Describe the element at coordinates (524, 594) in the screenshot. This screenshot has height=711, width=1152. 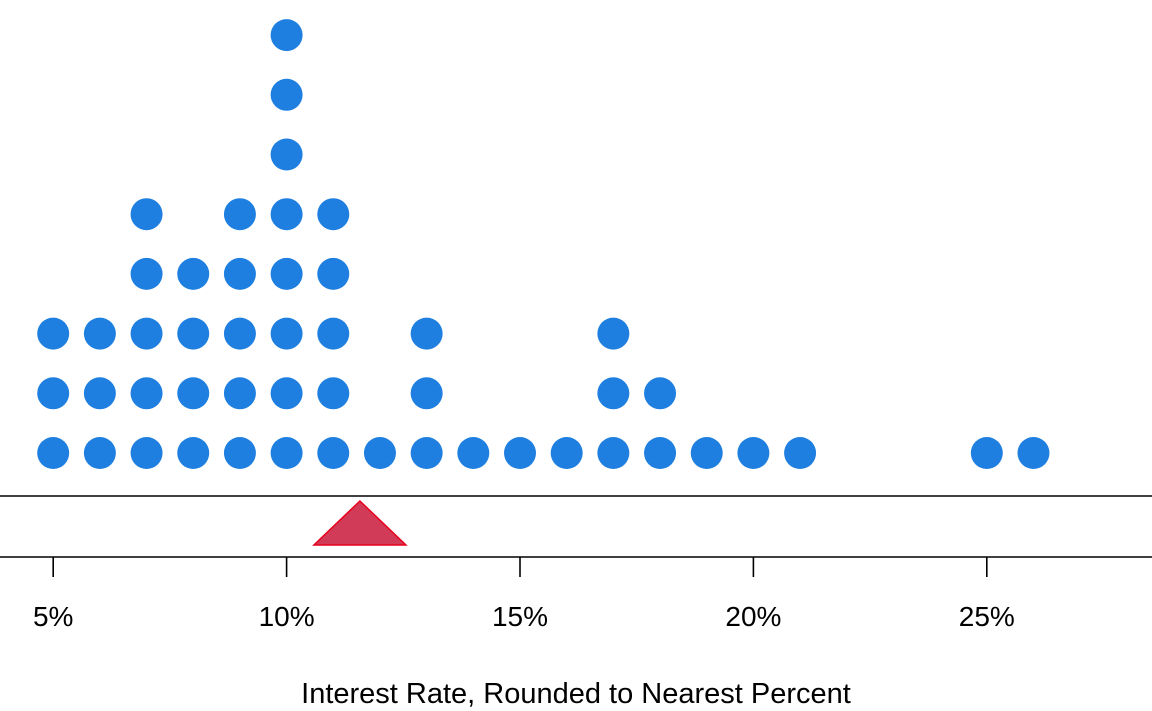
I see `x-axis-ticks: 5% 10% 15% 20% 25%` at that location.